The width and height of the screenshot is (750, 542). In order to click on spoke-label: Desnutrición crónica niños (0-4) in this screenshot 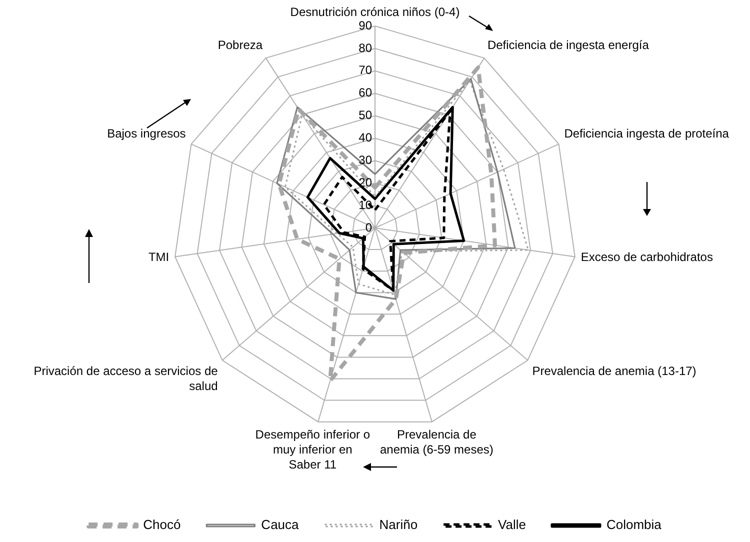, I will do `click(375, 11)`.